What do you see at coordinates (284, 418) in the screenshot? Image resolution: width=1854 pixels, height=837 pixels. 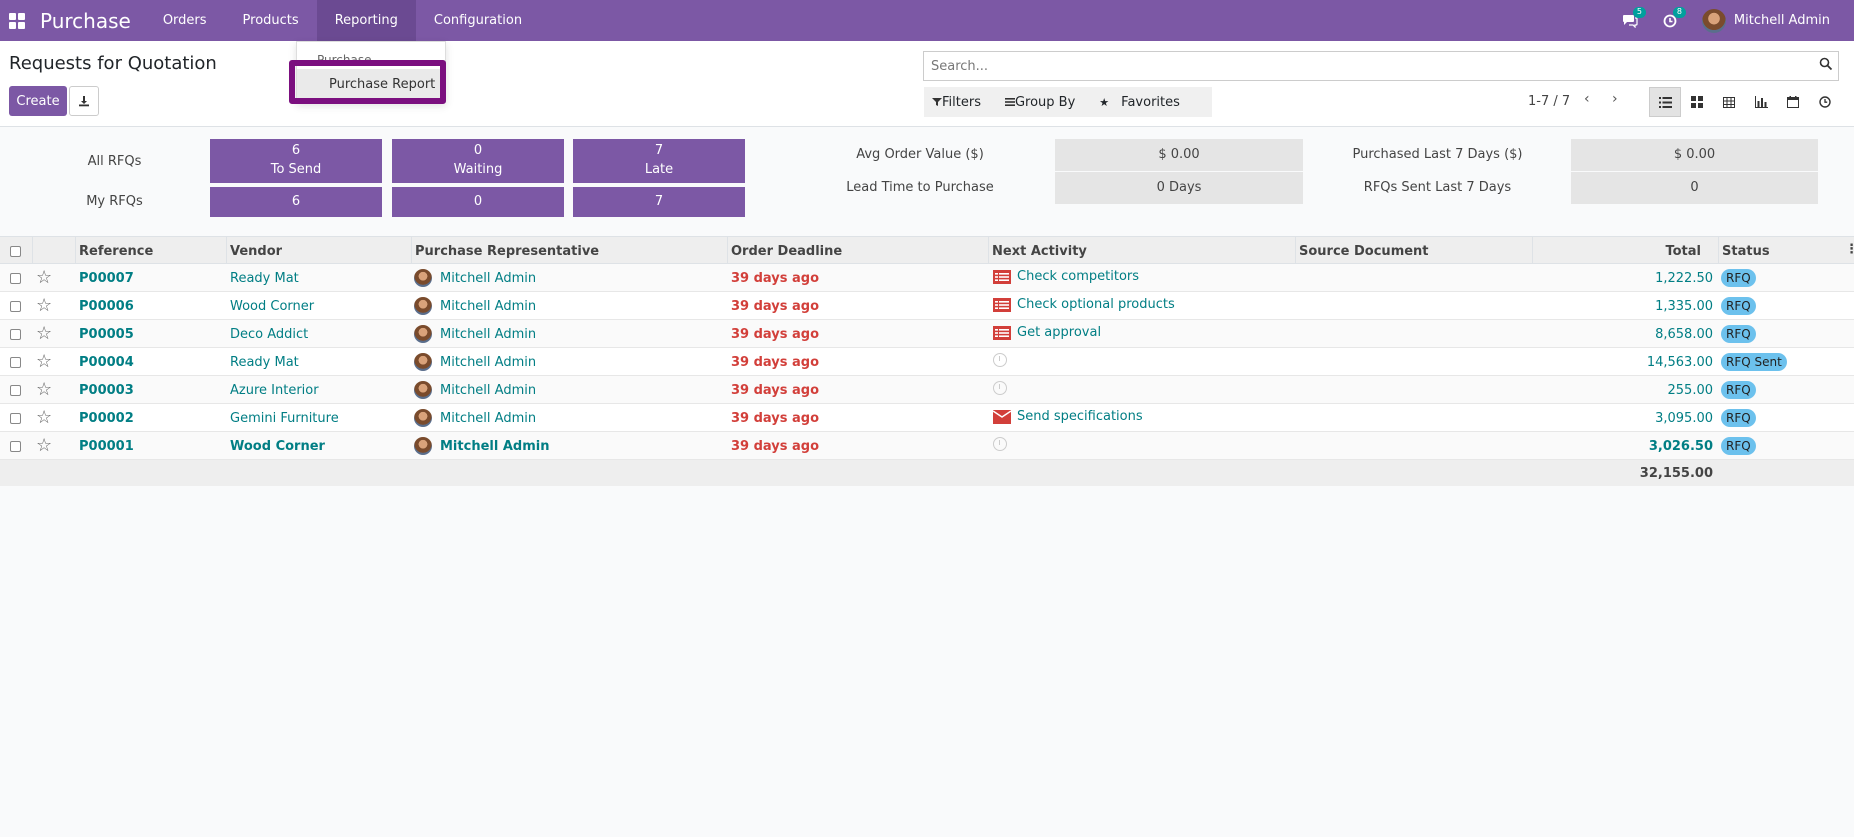 I see `vendor-cell: Gemini Furniture` at bounding box center [284, 418].